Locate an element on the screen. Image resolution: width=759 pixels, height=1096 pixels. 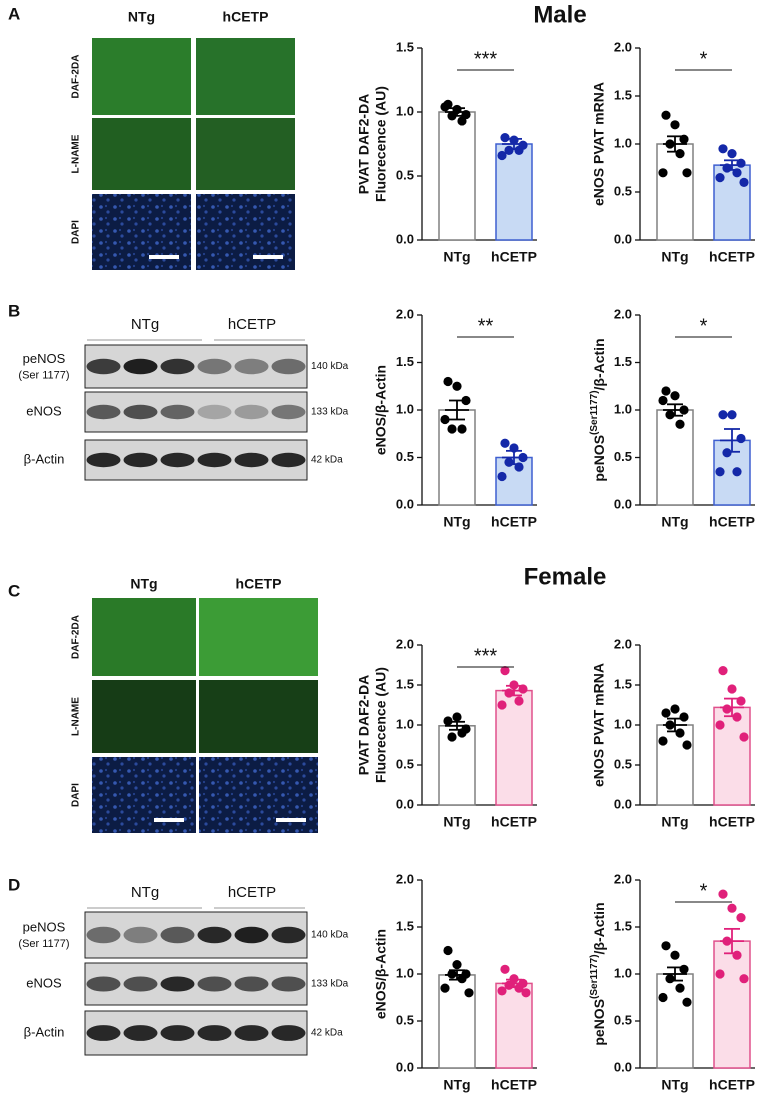
stain-label: DAPI is located at coordinates (76, 232).